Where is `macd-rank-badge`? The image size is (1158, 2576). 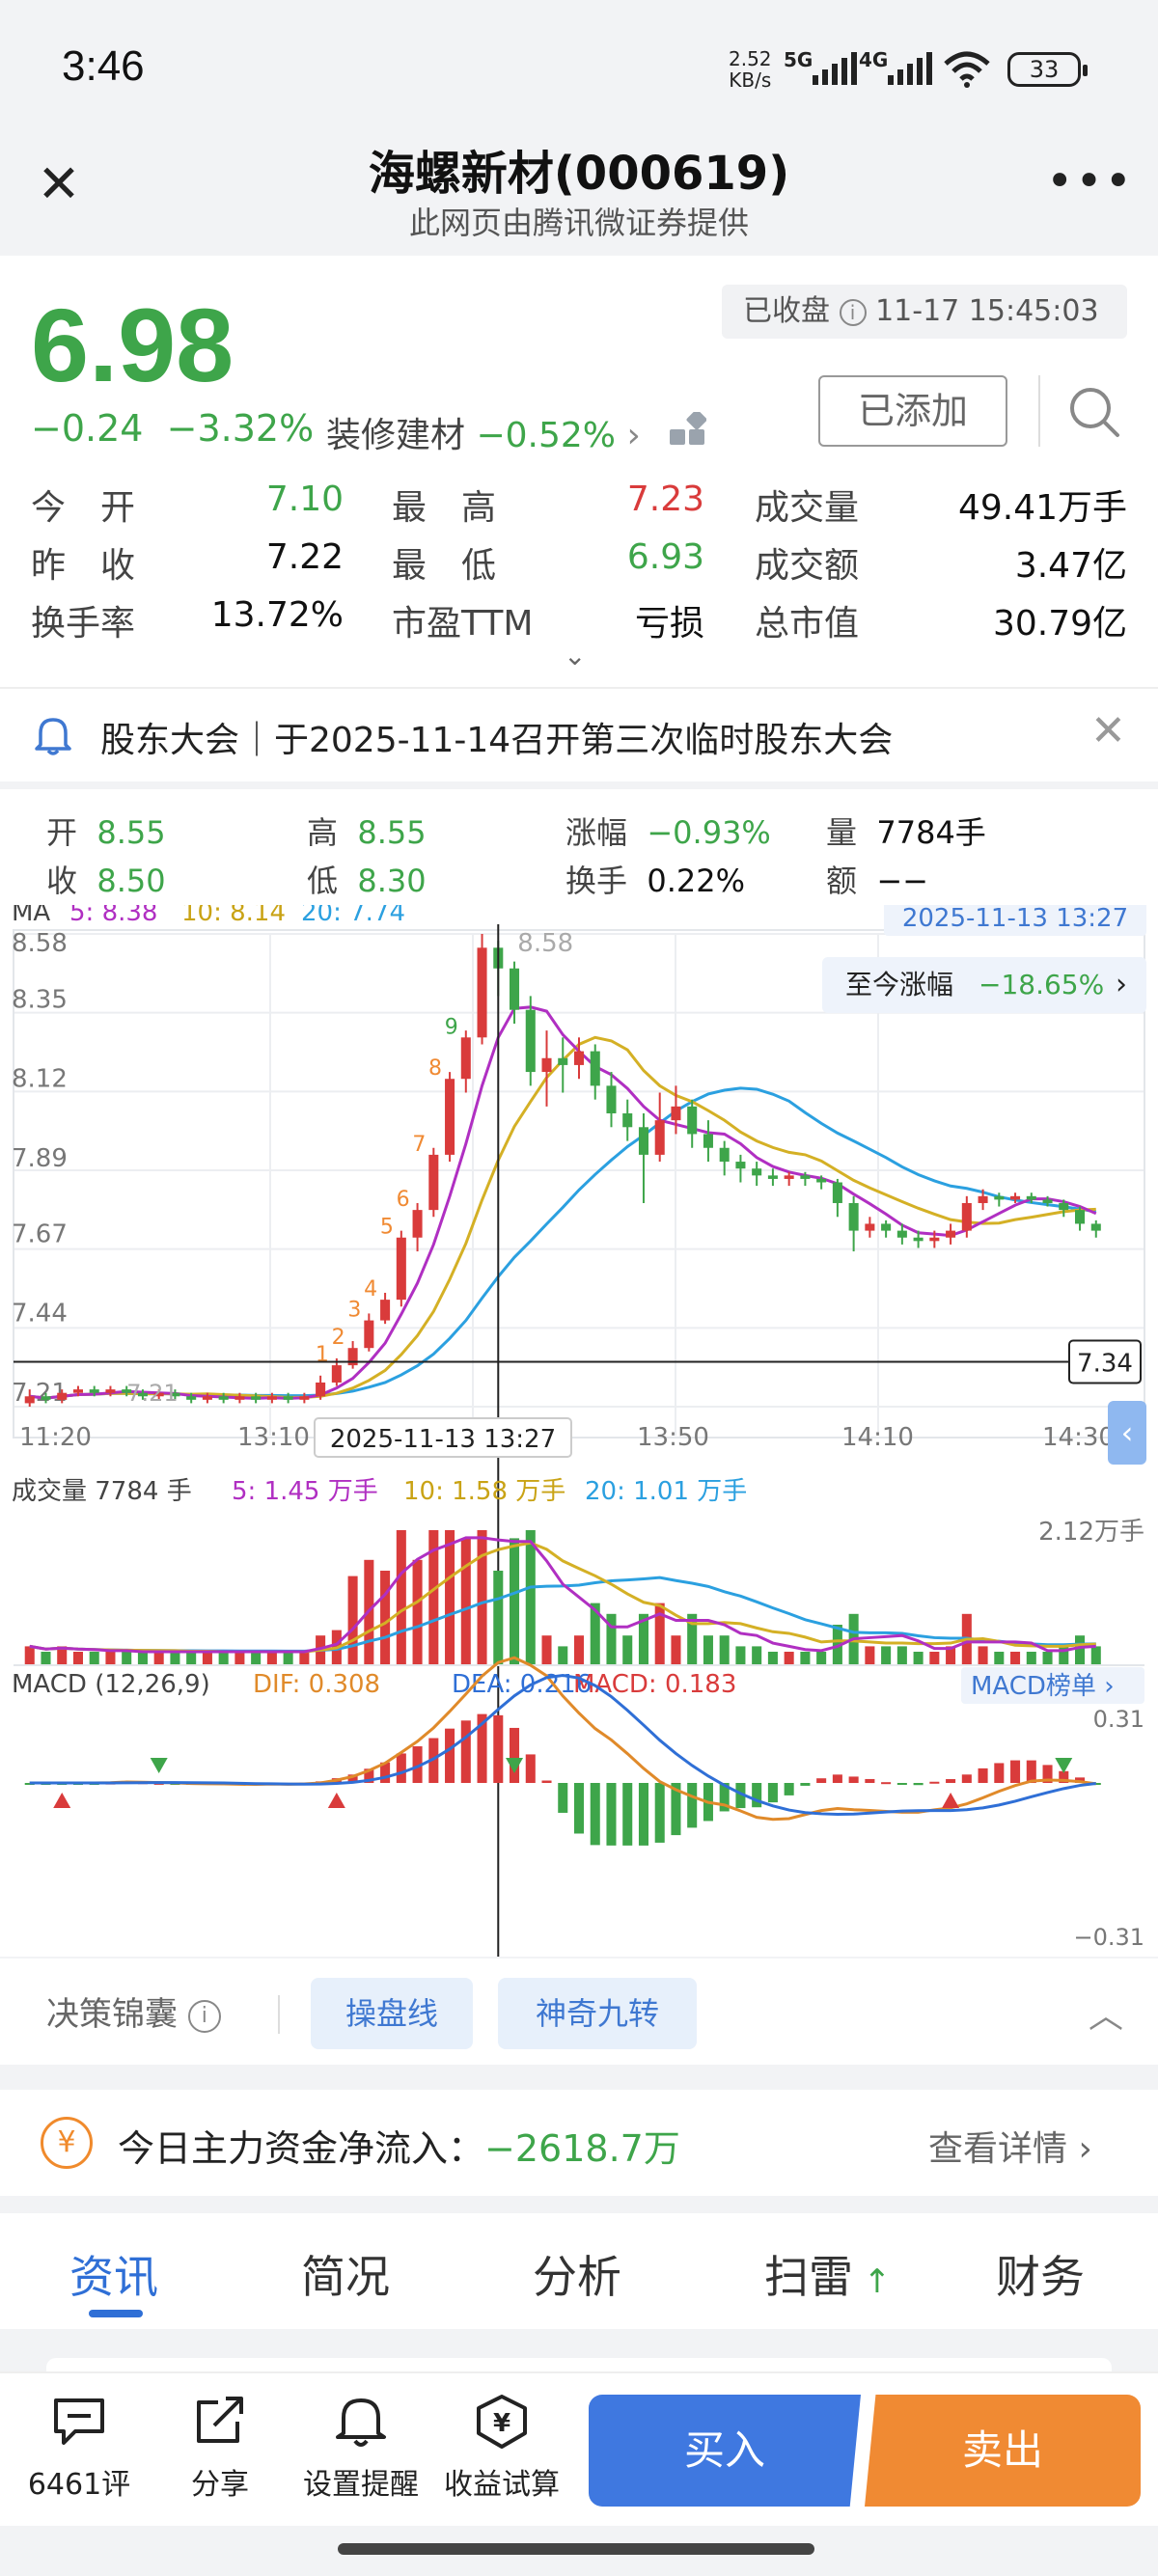
macd-rank-badge is located at coordinates (1052, 1685).